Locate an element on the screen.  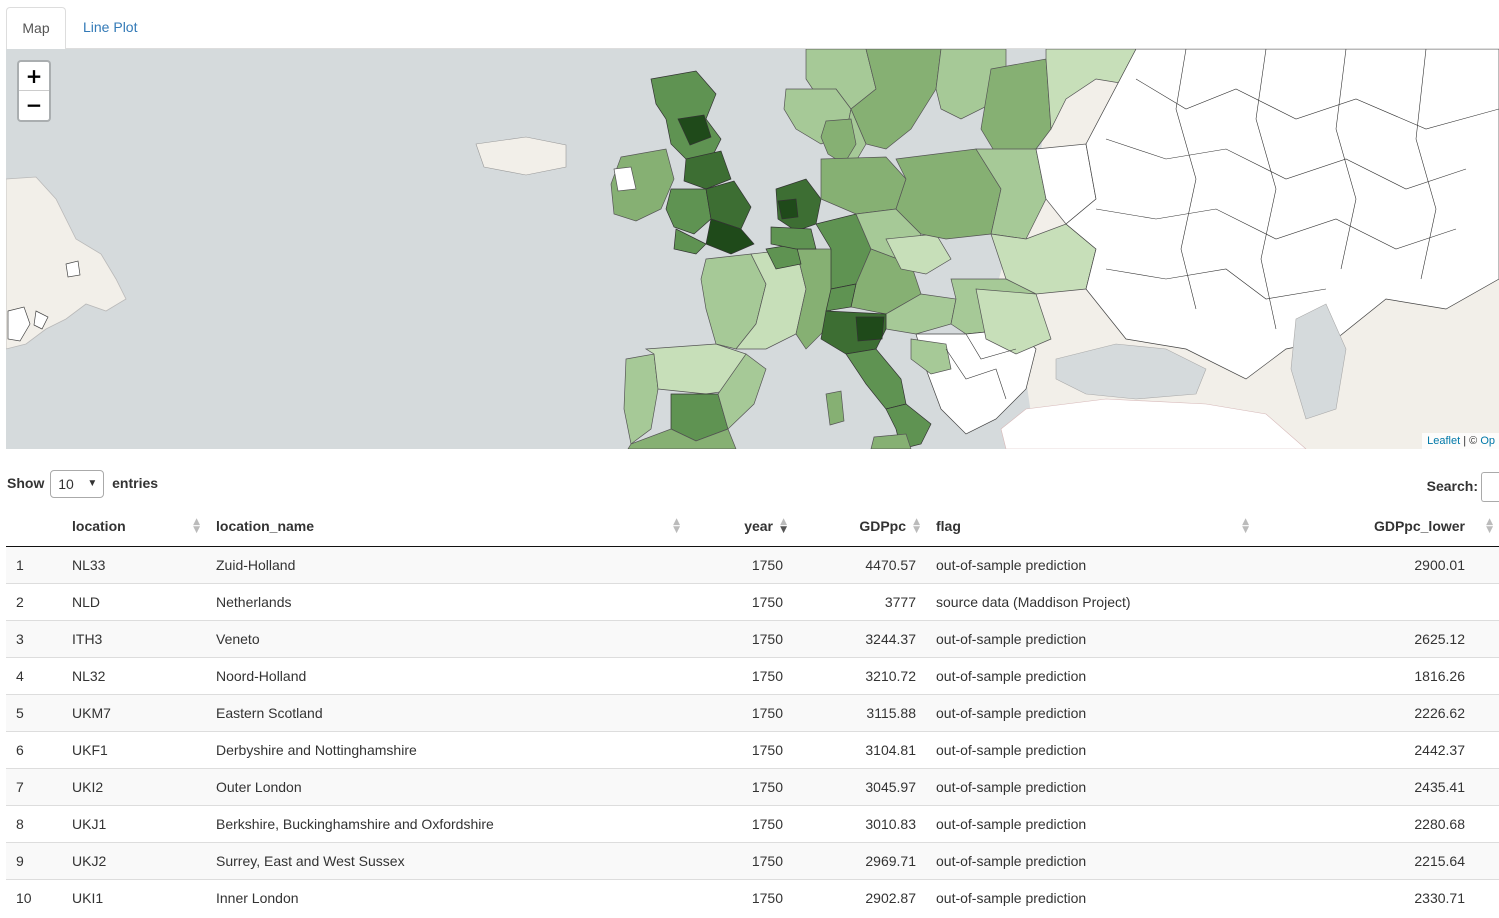
search-input is located at coordinates (1490, 487).